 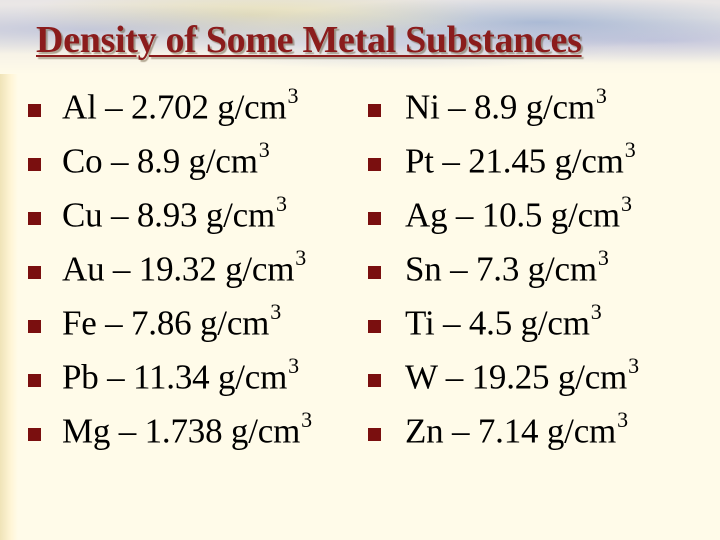 I want to click on density-entry: W – 19.25 g/cm3, so click(x=522, y=375).